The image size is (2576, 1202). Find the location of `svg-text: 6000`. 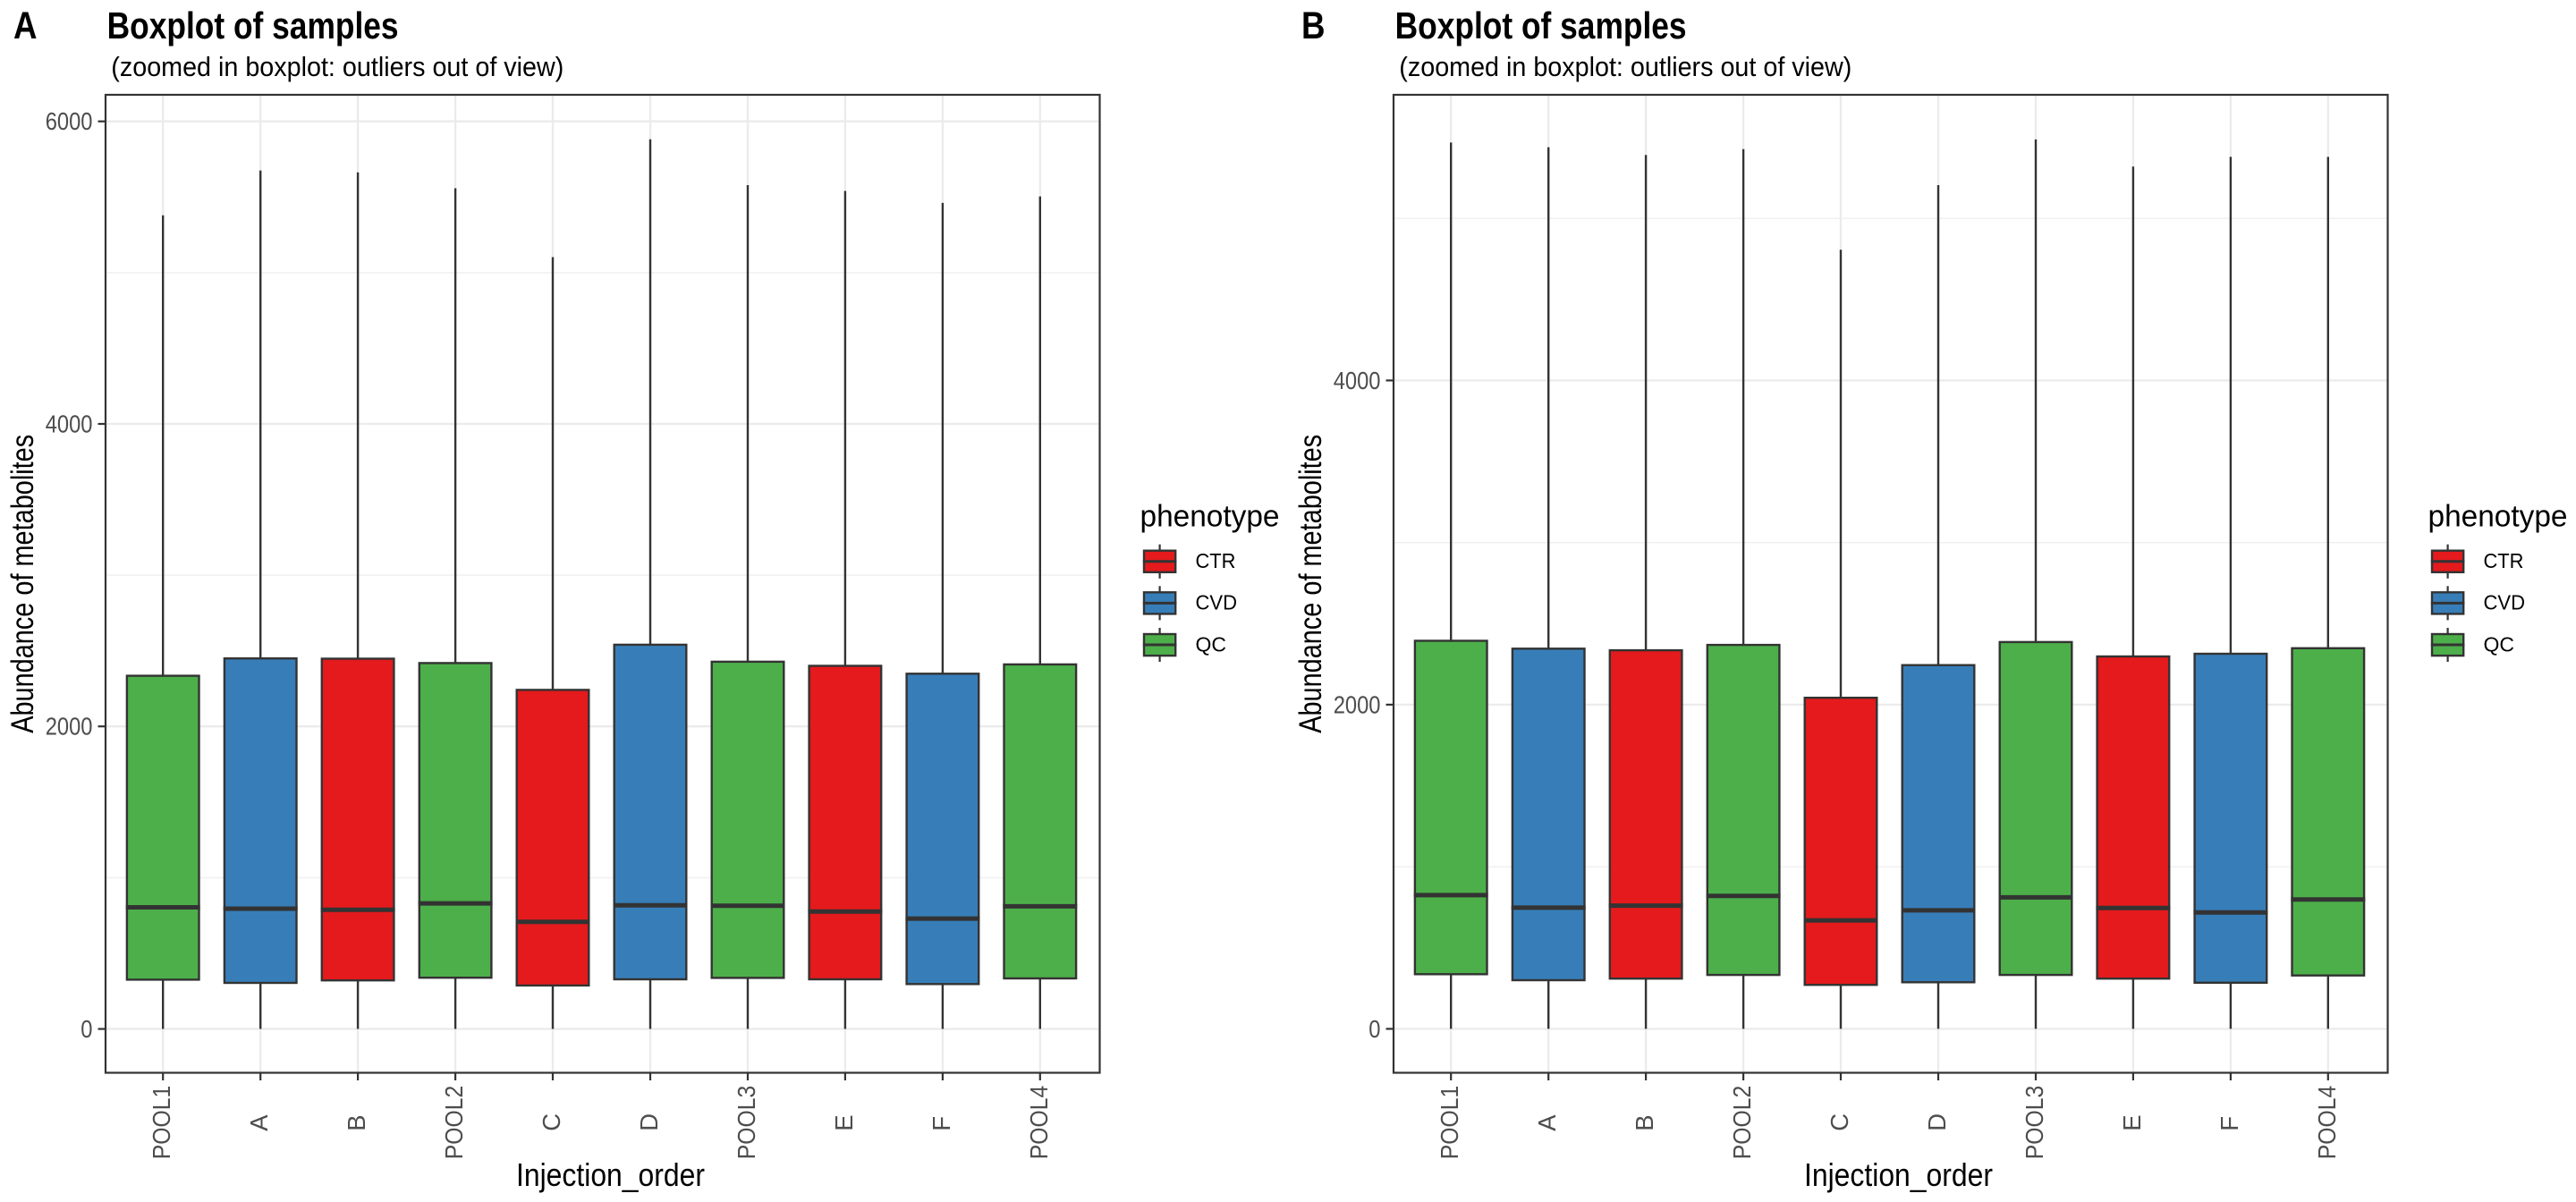

svg-text: 6000 is located at coordinates (69, 121).